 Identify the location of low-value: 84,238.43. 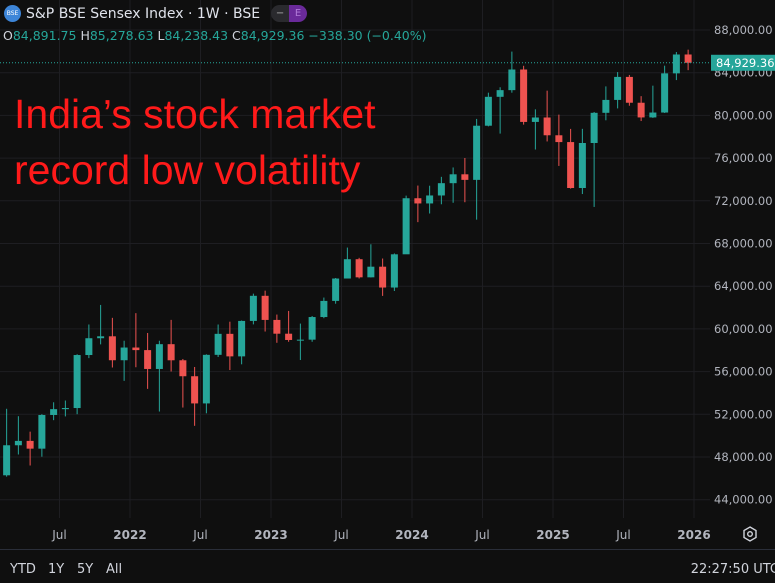
(196, 35).